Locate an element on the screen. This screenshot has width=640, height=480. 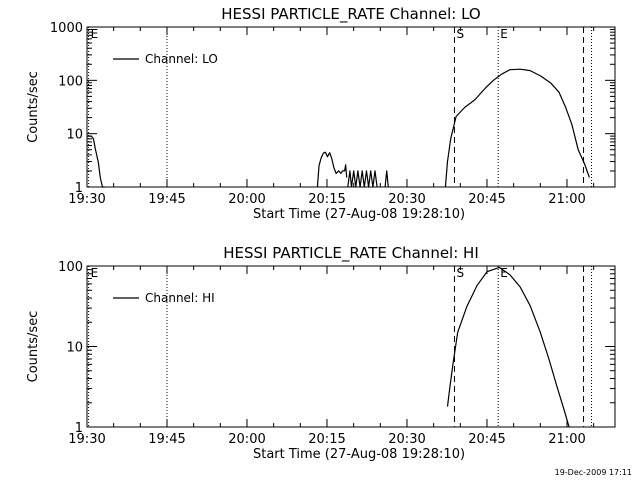
hi-x-axis-label: Start Time (27-Aug-08 19:28:10) is located at coordinates (359, 454).